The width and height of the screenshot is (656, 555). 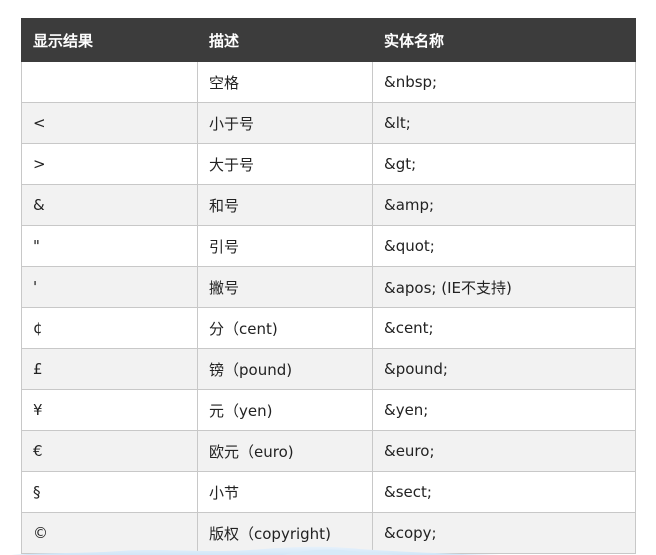 I want to click on cell-entity: &apos; (IE不支持), so click(x=504, y=287).